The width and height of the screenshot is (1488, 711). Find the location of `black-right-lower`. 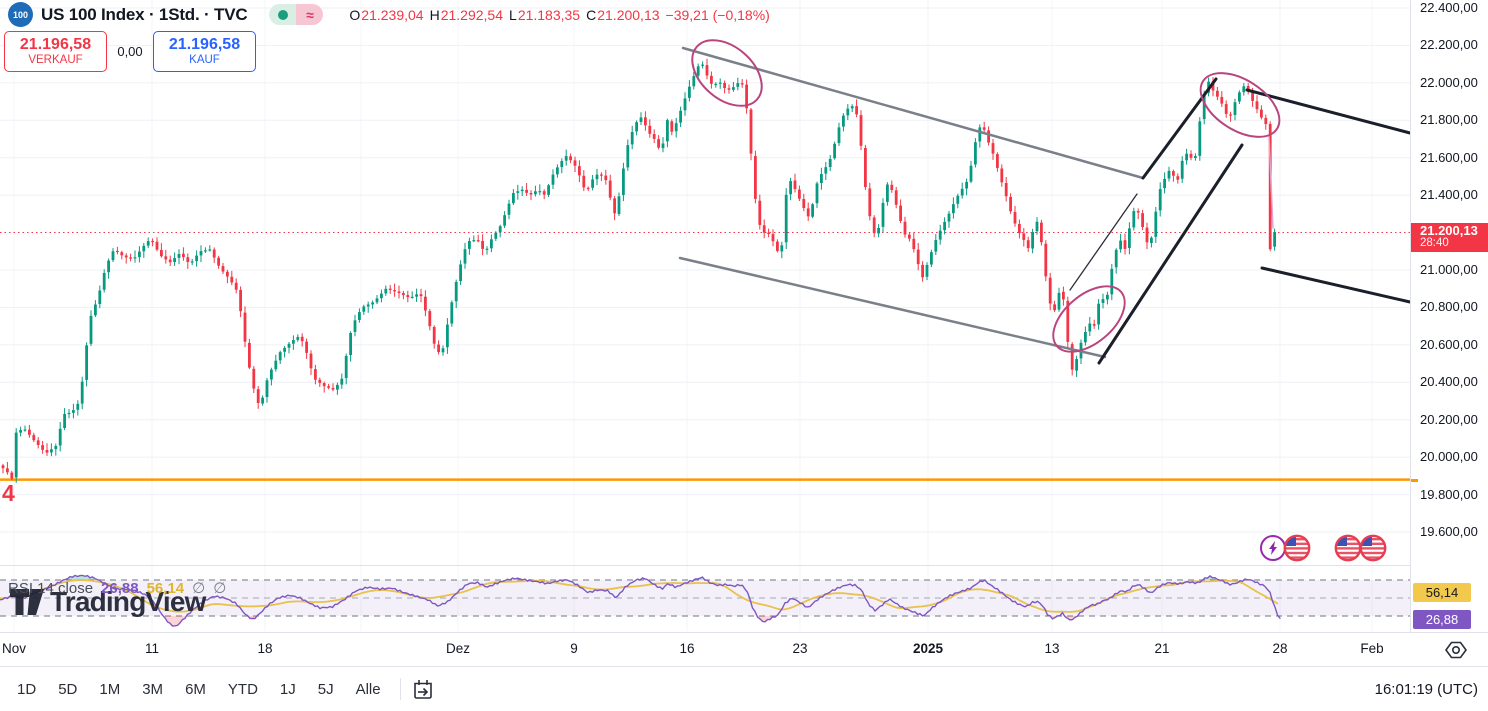

black-right-lower is located at coordinates (1336, 285).